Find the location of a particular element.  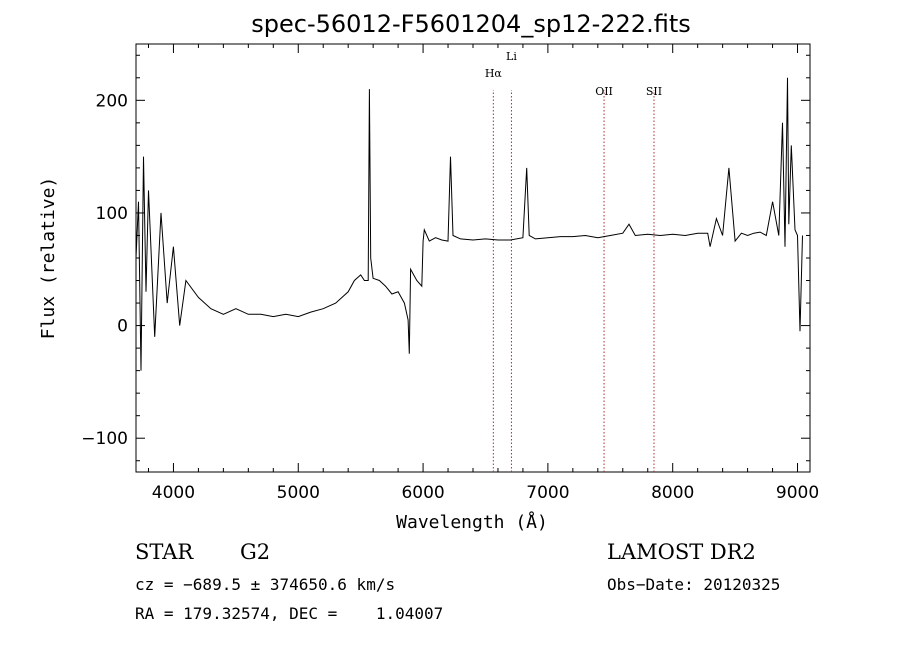

line-marker-label: Hα is located at coordinates (494, 73).